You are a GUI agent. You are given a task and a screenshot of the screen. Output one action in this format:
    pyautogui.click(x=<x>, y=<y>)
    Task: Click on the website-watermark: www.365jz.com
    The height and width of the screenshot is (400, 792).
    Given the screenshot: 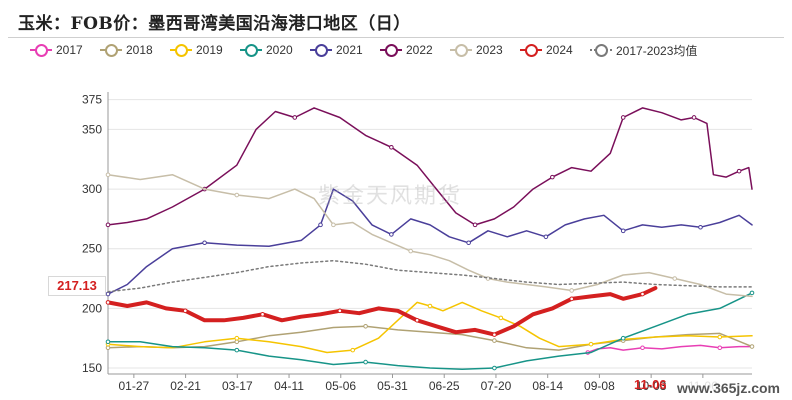 What is the action you would take?
    pyautogui.click(x=728, y=388)
    